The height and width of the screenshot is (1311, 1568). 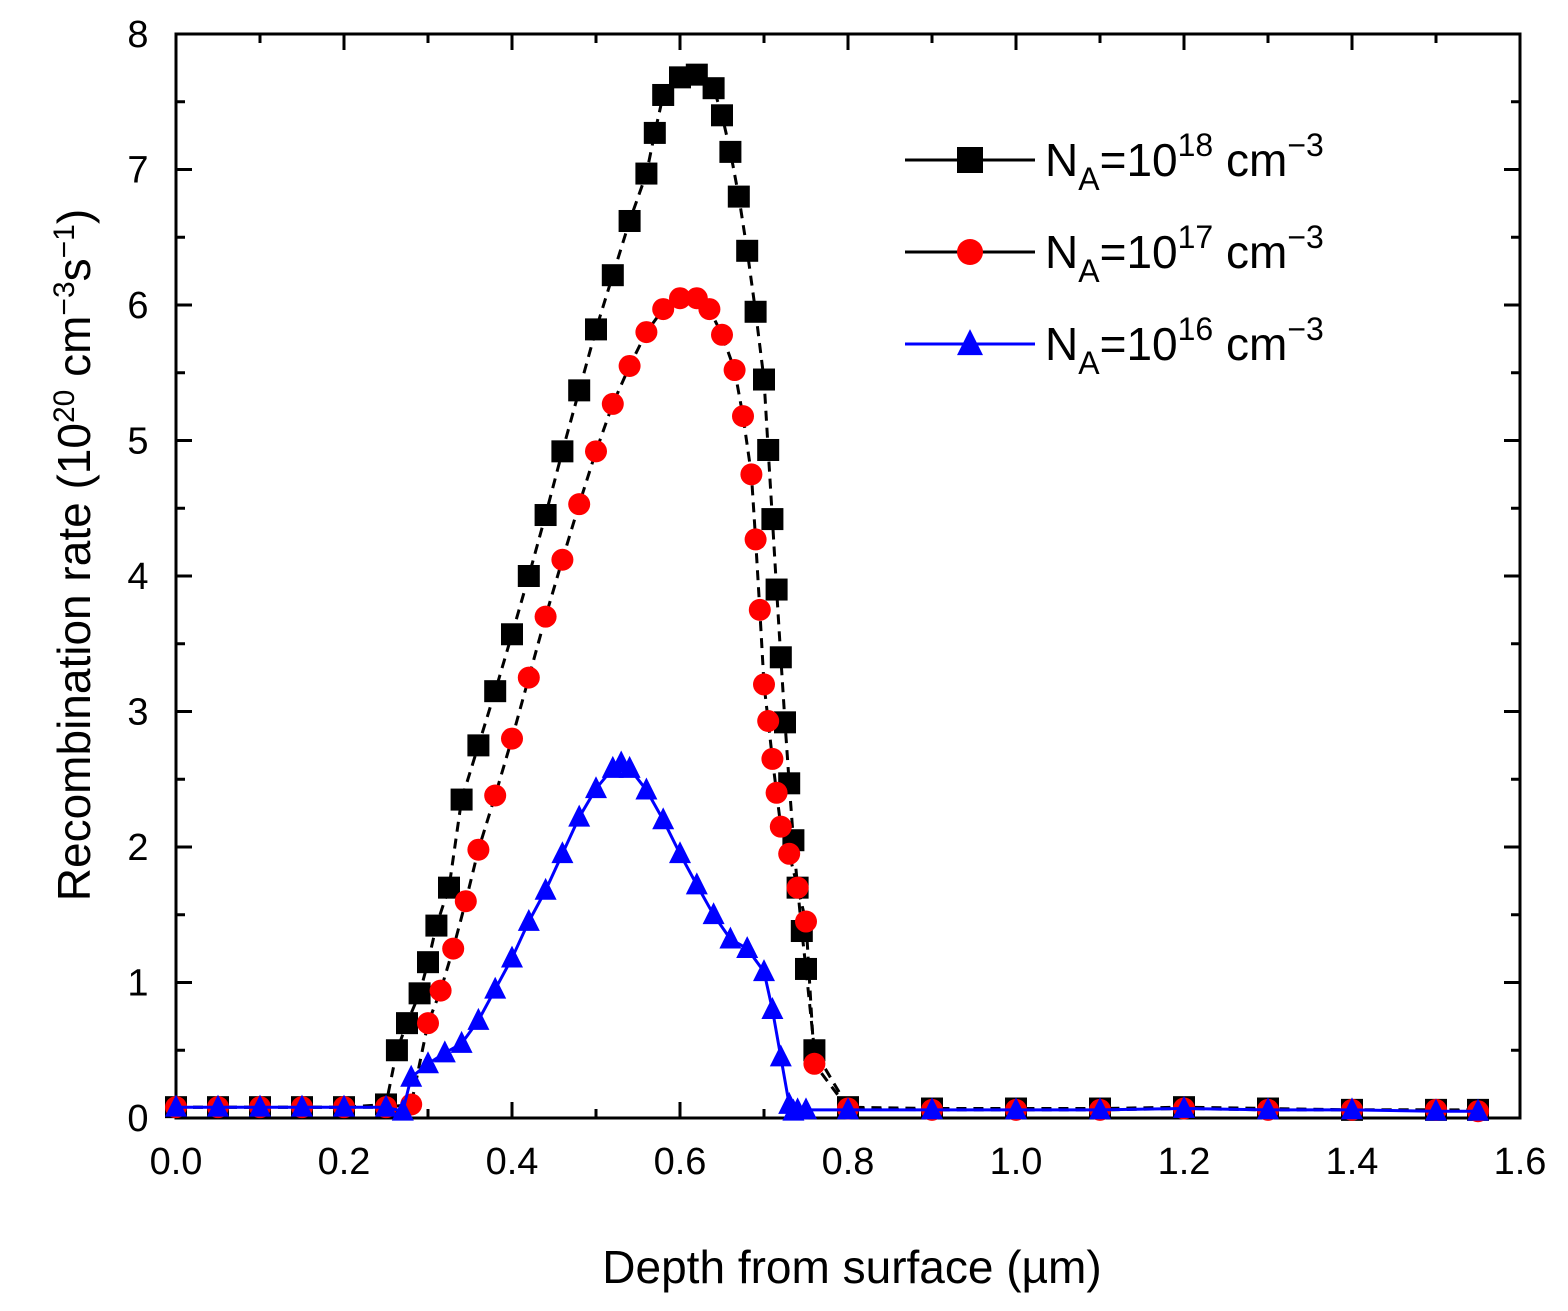 What do you see at coordinates (1016, 1162) in the screenshot?
I see `x-tick-label: 1.0` at bounding box center [1016, 1162].